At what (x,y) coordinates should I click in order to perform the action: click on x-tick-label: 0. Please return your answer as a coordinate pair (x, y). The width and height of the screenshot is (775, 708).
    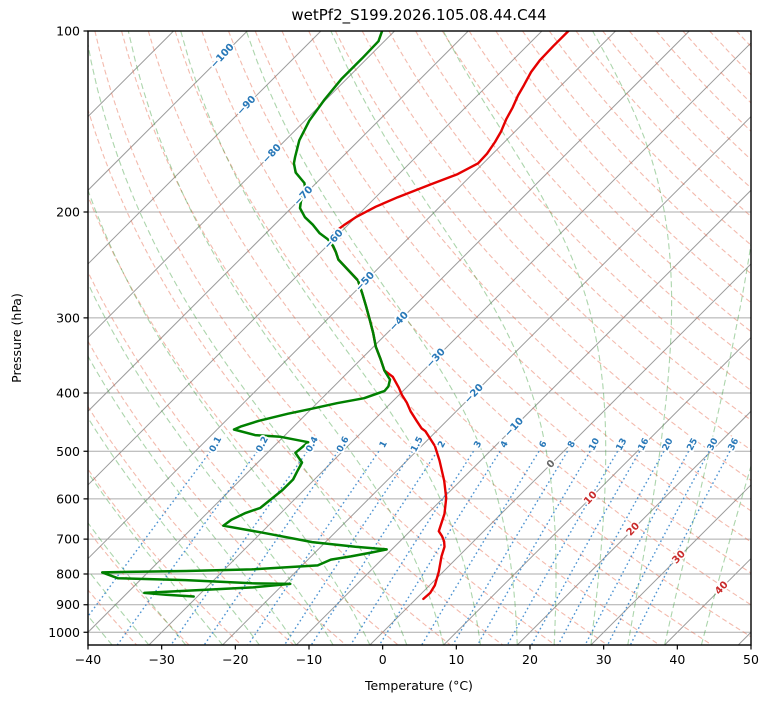
    Looking at the image, I should click on (383, 659).